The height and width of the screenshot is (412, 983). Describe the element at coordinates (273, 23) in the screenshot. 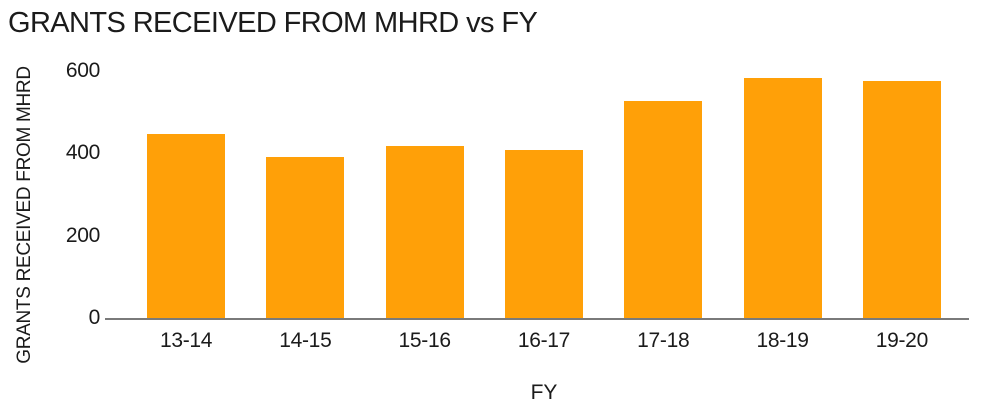

I see `chart-title: GRANTS RECEIVED FROM MHRD vs FY` at that location.